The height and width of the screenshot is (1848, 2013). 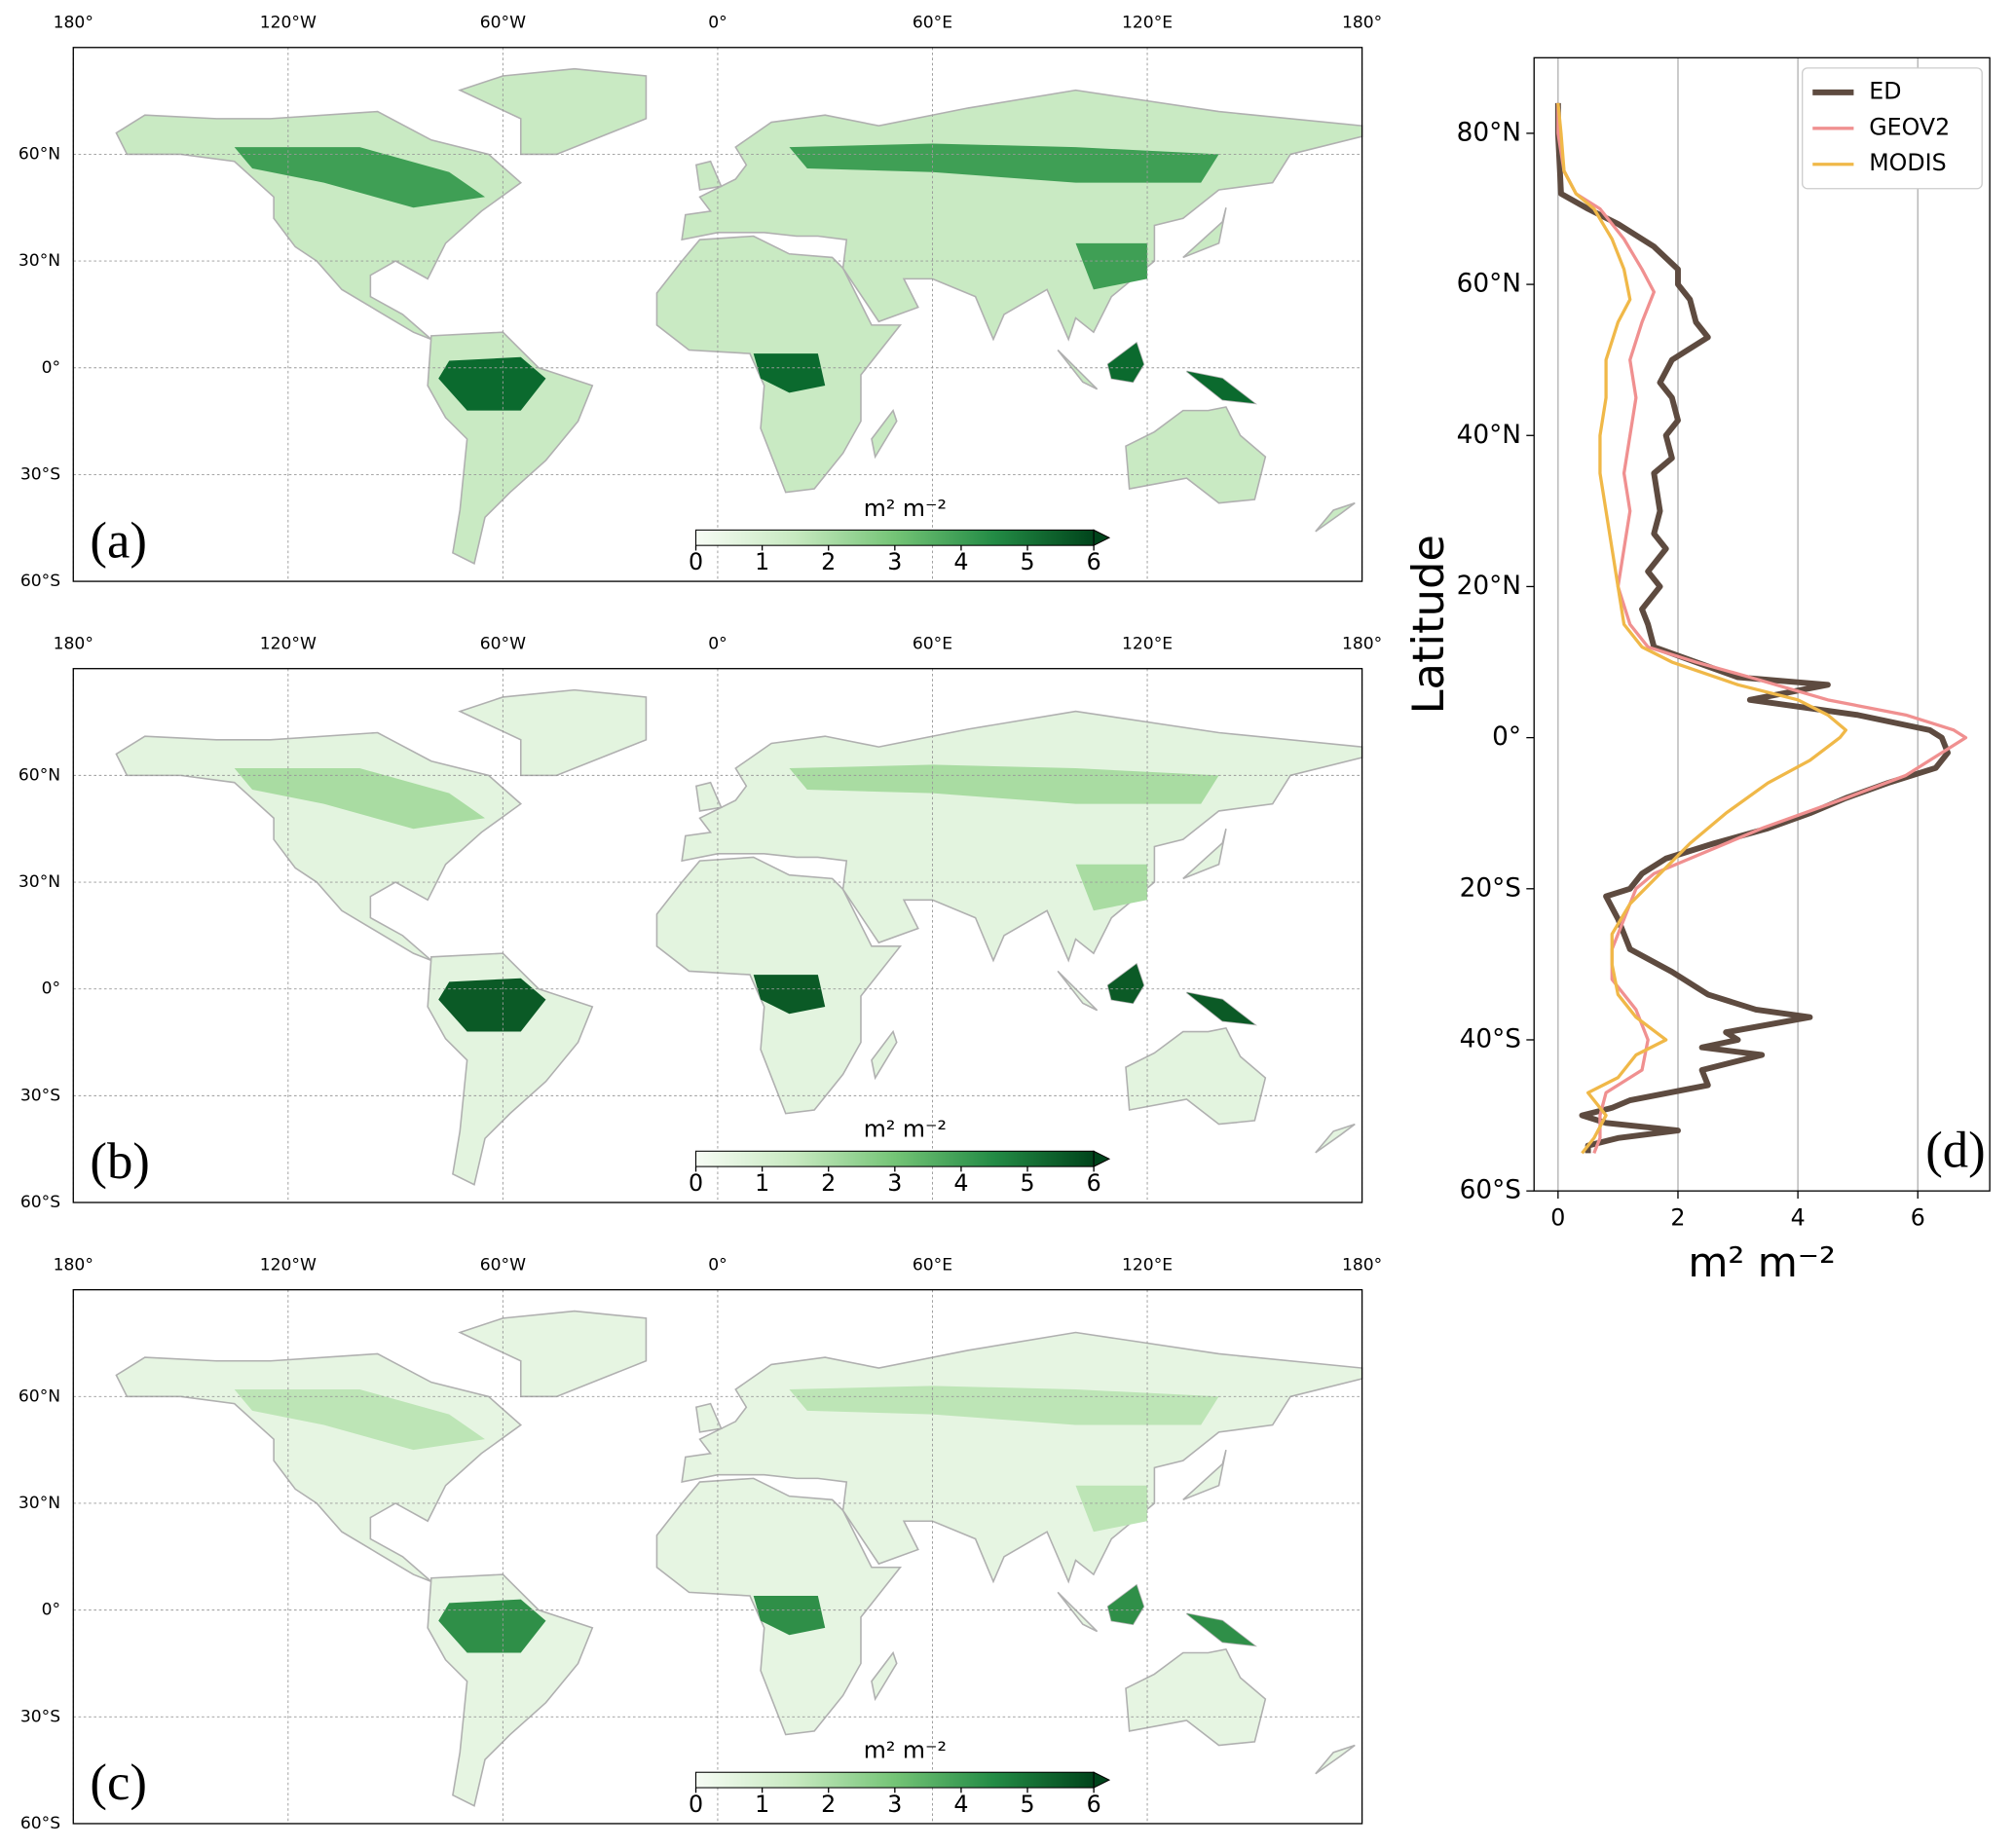 I want to click on panel-label: (c), so click(x=118, y=1783).